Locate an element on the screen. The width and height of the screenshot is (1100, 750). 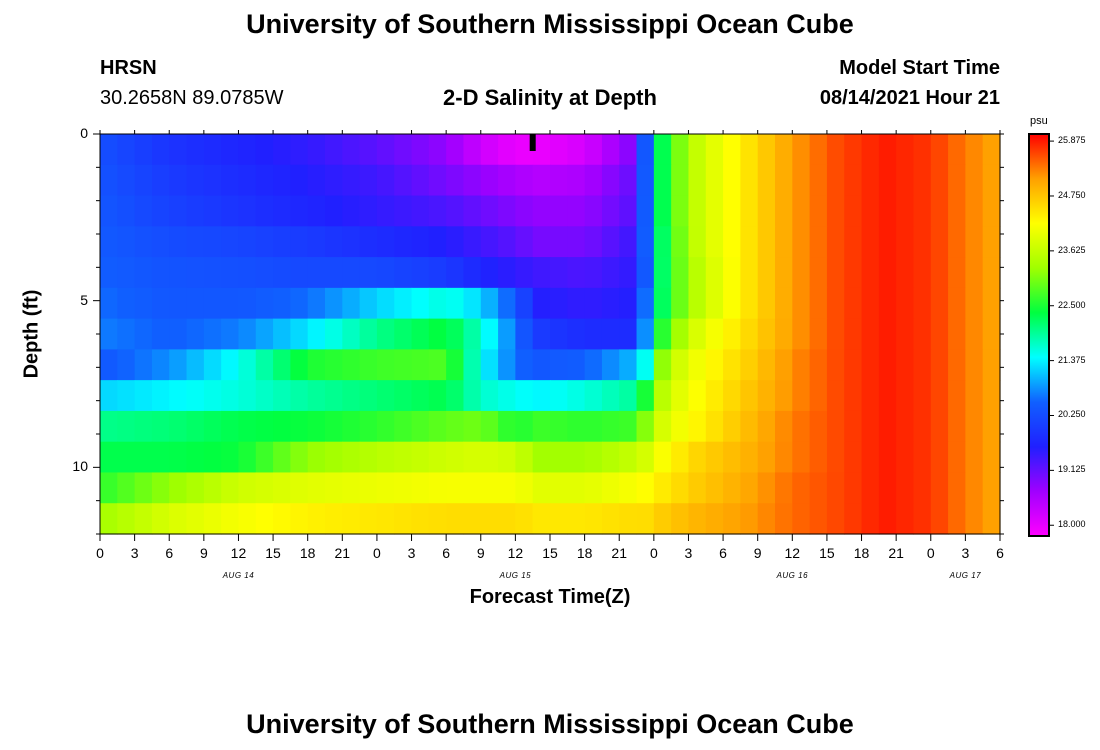
colorbar-tick-label: 24.750 is located at coordinates (1072, 194).